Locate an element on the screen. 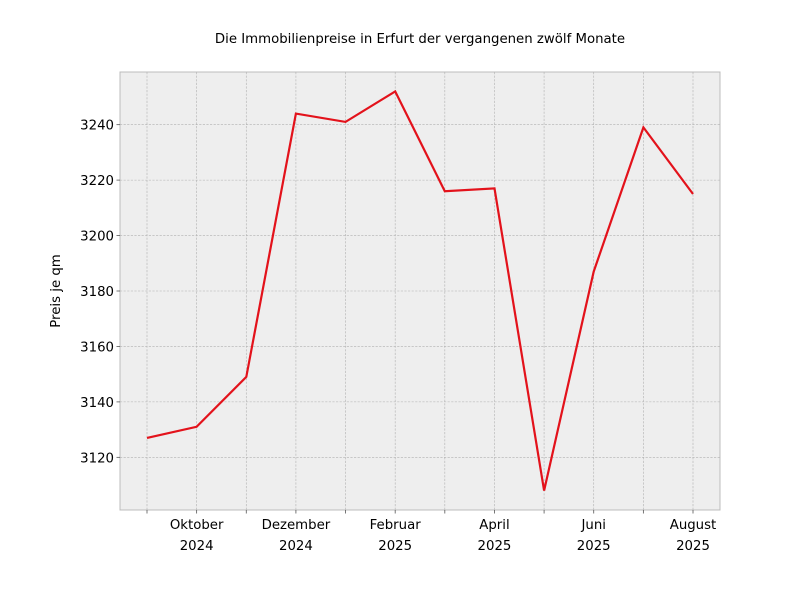 Image resolution: width=800 pixels, height=600 pixels. y-tick-label: 3220 is located at coordinates (97, 181).